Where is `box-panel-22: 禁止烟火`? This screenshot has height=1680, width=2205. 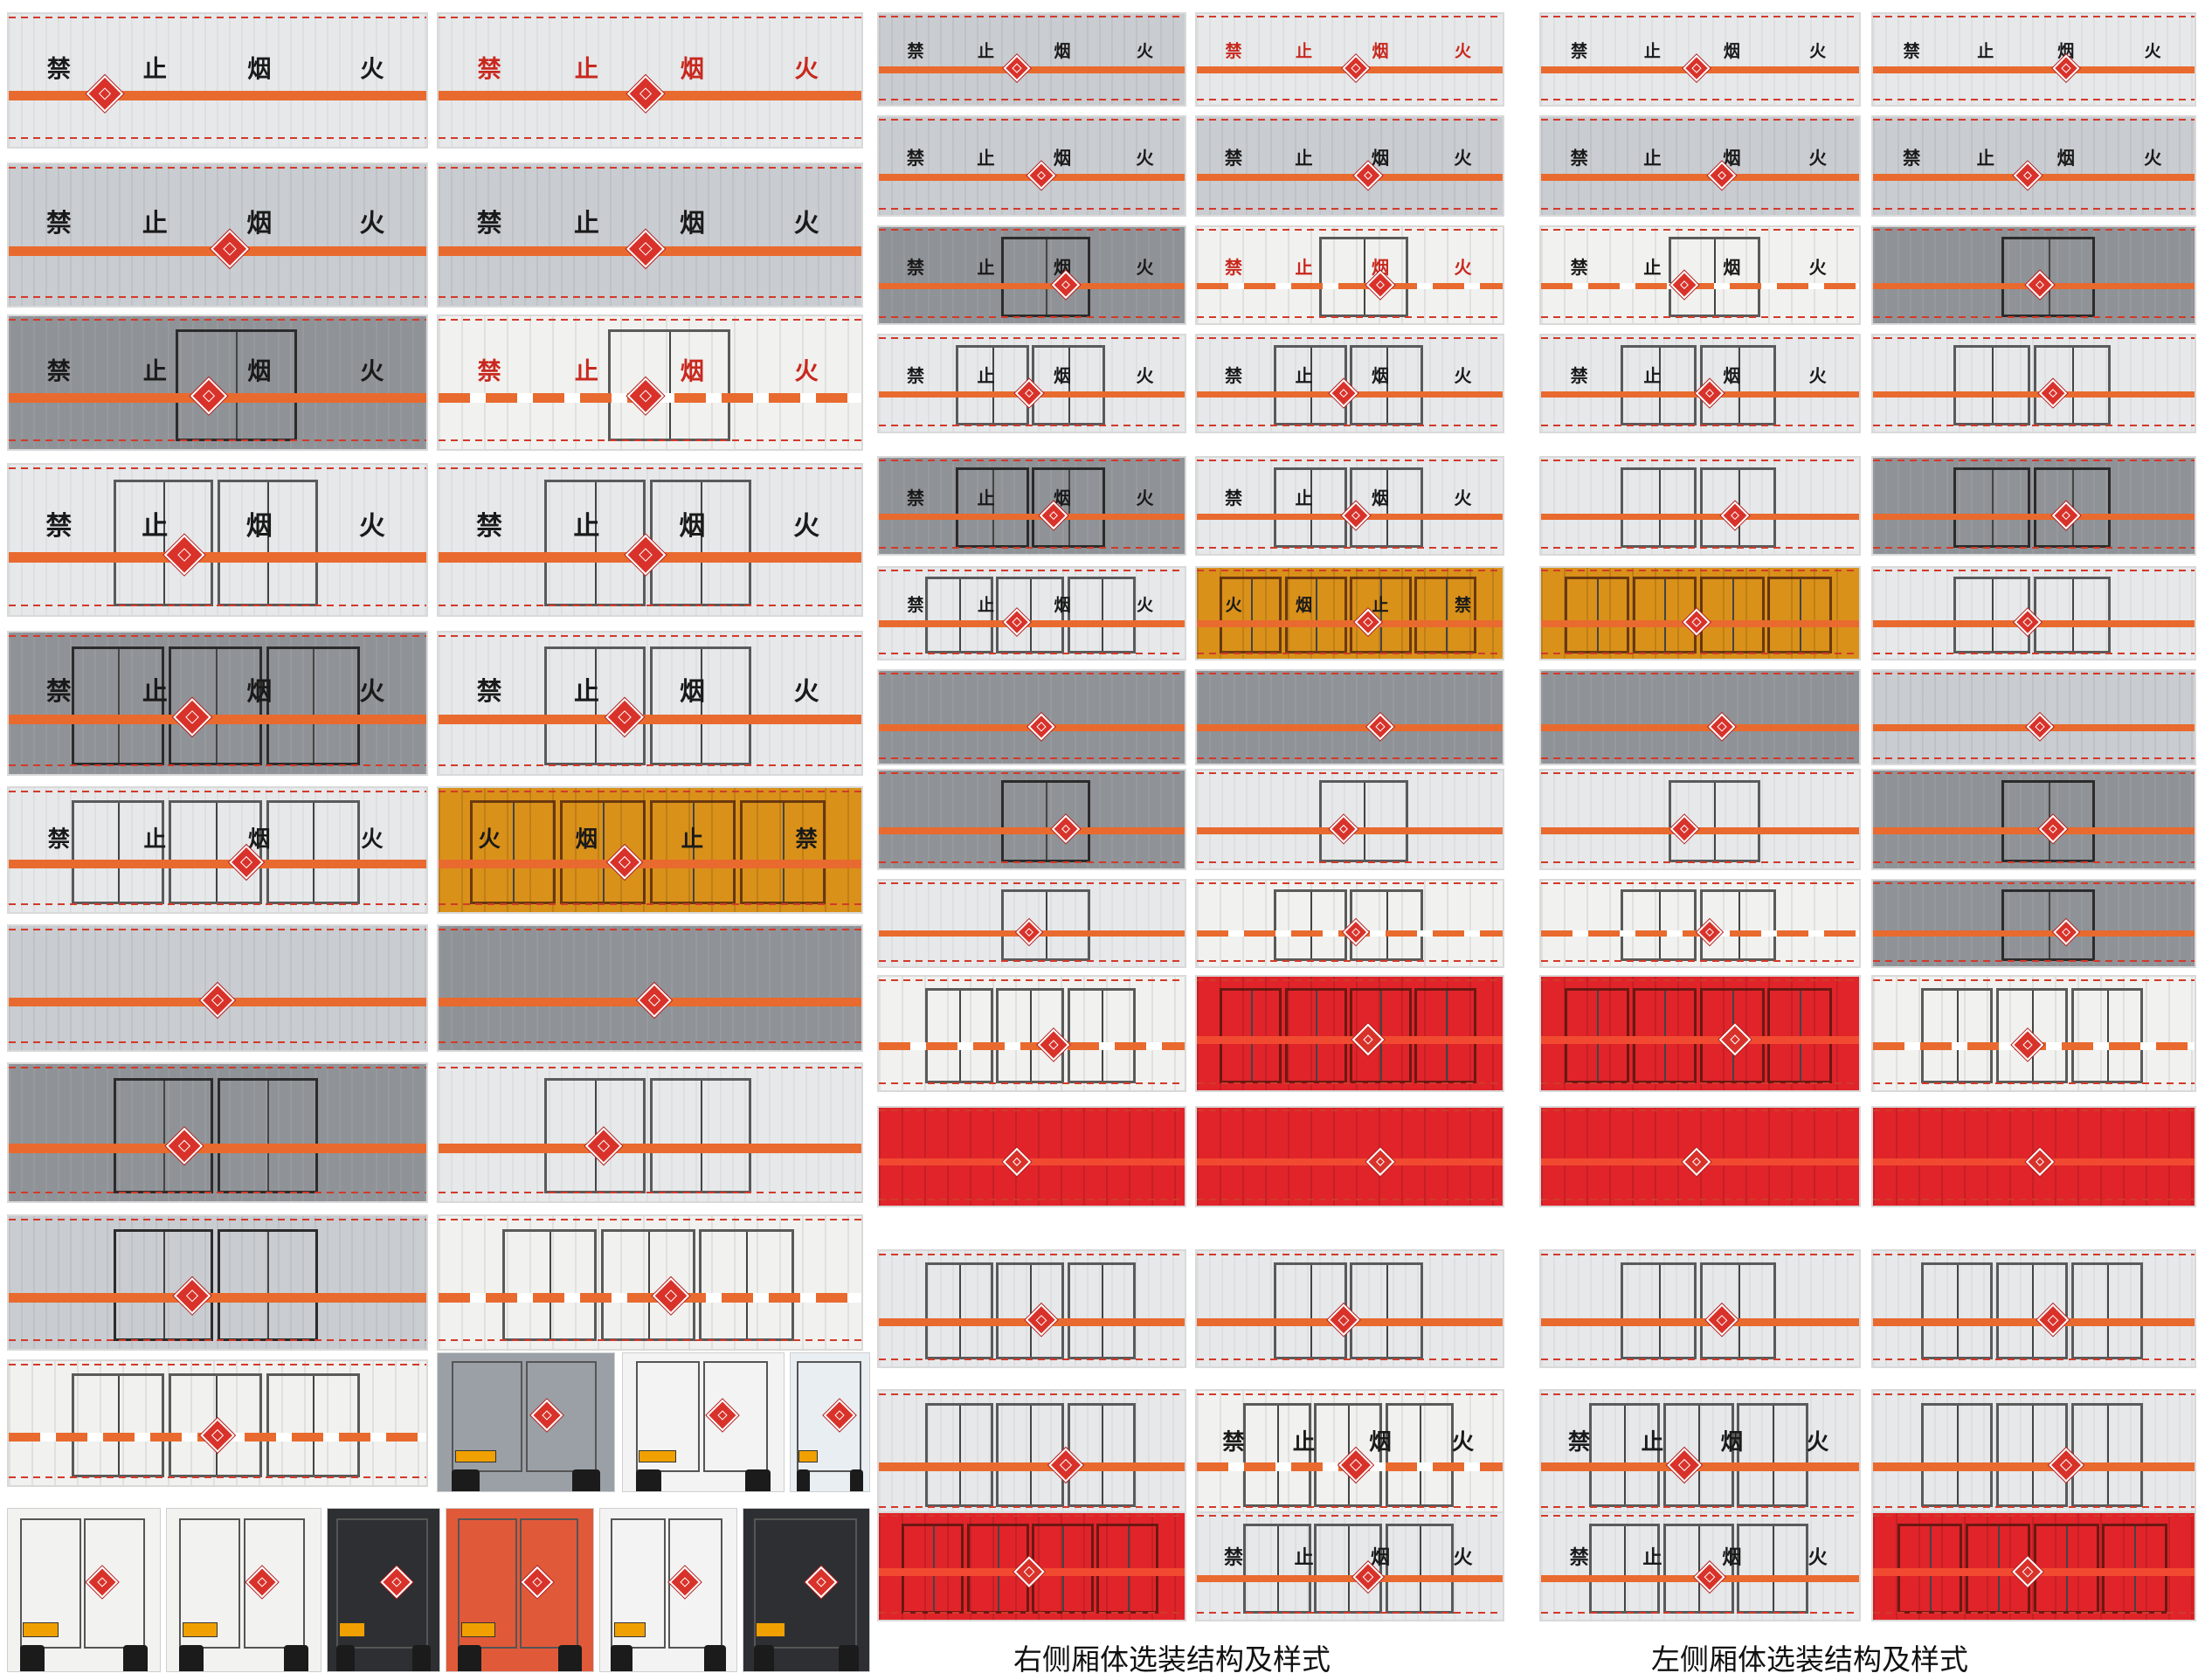
box-panel-22: 禁止烟火 is located at coordinates (1700, 60).